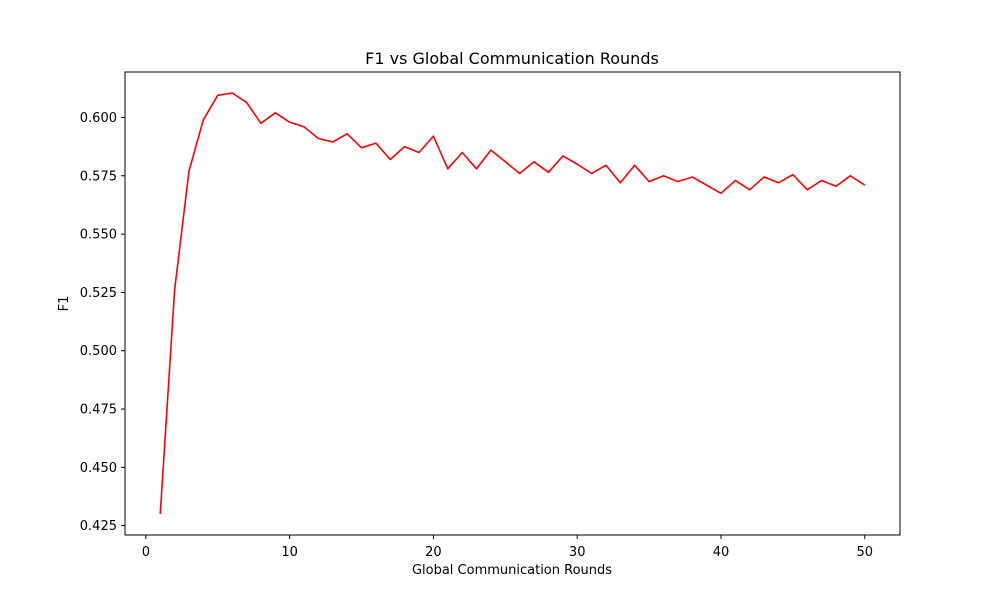 The width and height of the screenshot is (1000, 600). What do you see at coordinates (98, 351) in the screenshot?
I see `y-tick-label: 0.500` at bounding box center [98, 351].